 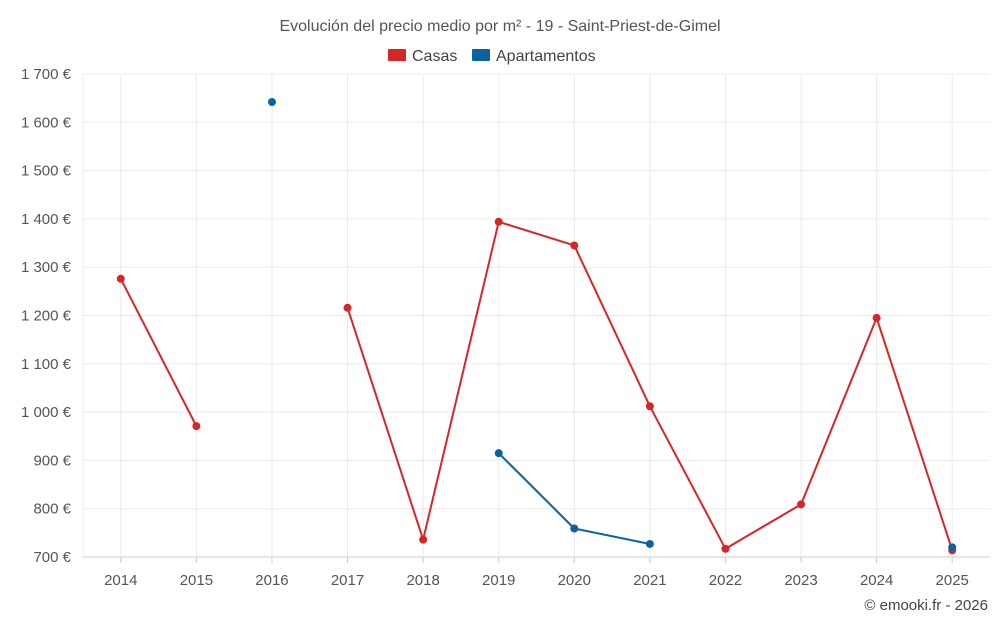 What do you see at coordinates (952, 547) in the screenshot?
I see `data-point-apartamentos-2025` at bounding box center [952, 547].